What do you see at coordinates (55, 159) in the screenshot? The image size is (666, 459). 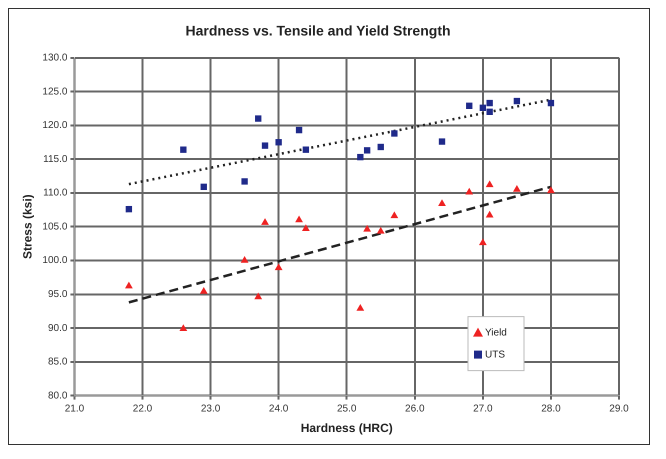 I see `y-tick-label: 115.0` at bounding box center [55, 159].